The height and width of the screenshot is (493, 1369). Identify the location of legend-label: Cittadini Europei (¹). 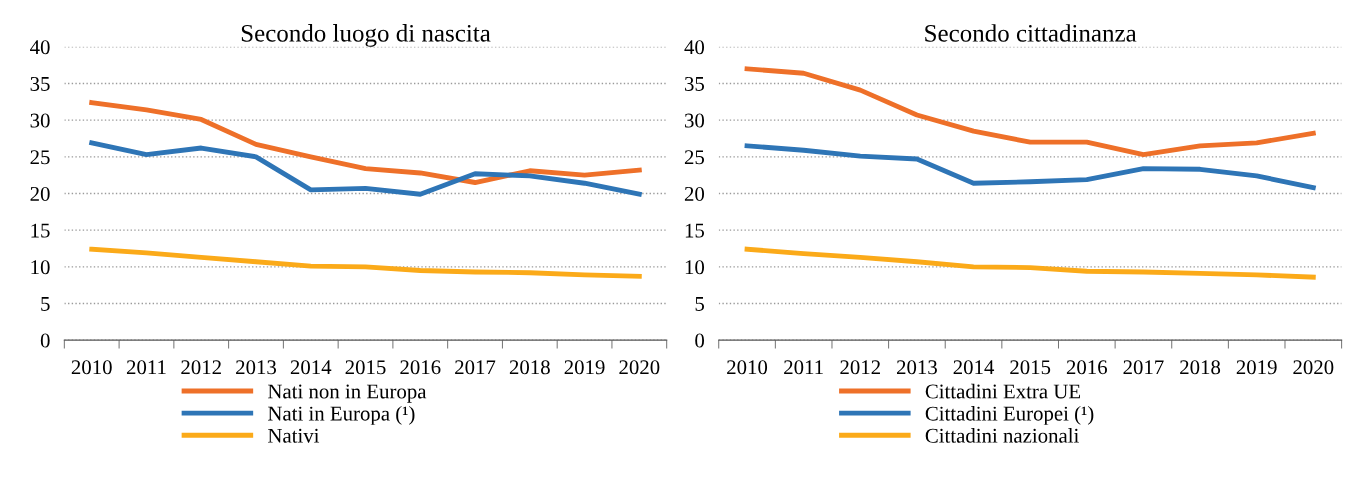
(1009, 415).